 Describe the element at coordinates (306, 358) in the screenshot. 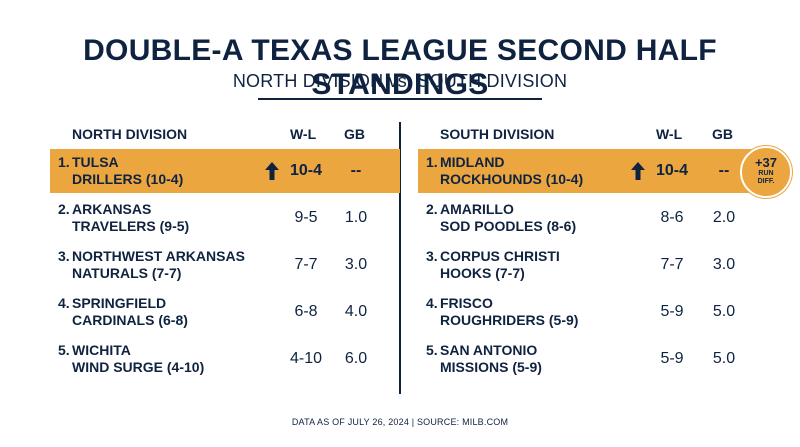

I see `win-loss: 4-10` at that location.